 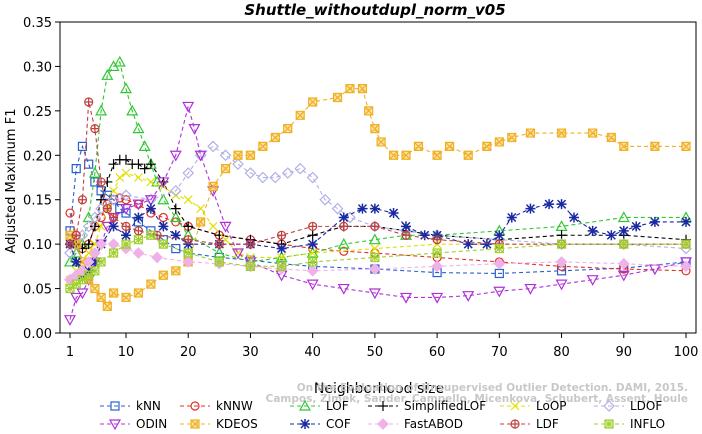 I want to click on legend-marker-knnw, so click(x=195, y=406).